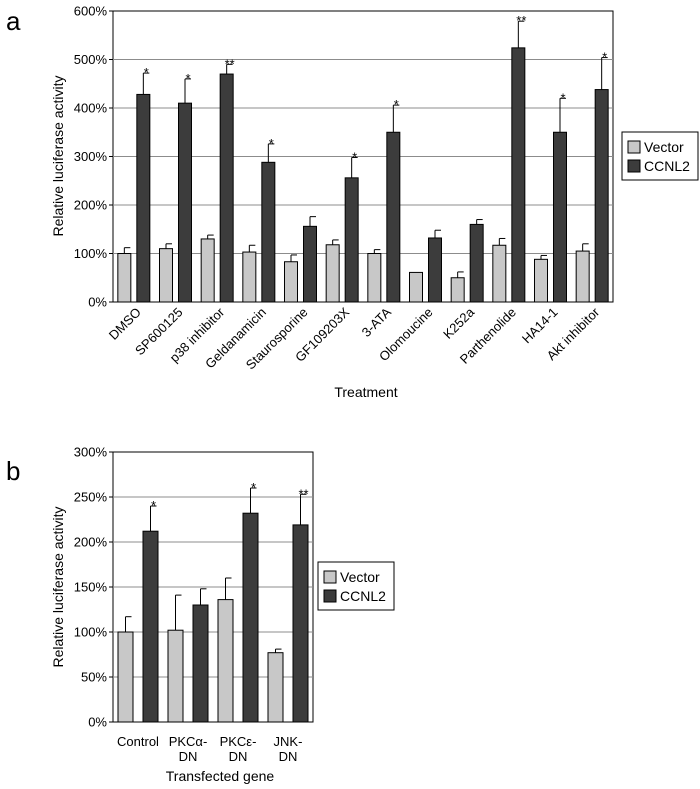  What do you see at coordinates (634, 166) in the screenshot?
I see `legend-swatch-ccnl2-a` at bounding box center [634, 166].